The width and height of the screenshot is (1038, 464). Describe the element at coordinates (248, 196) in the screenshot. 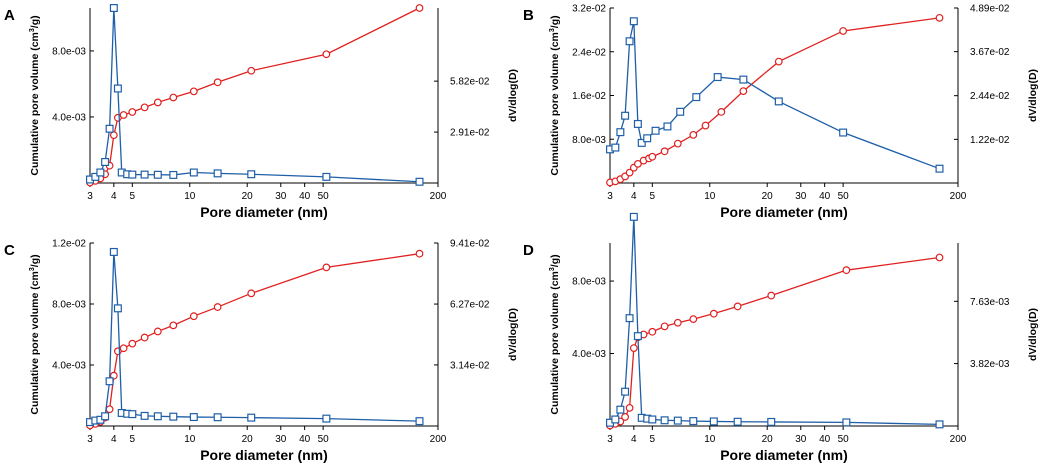

I see `x-tick-label: 20` at that location.